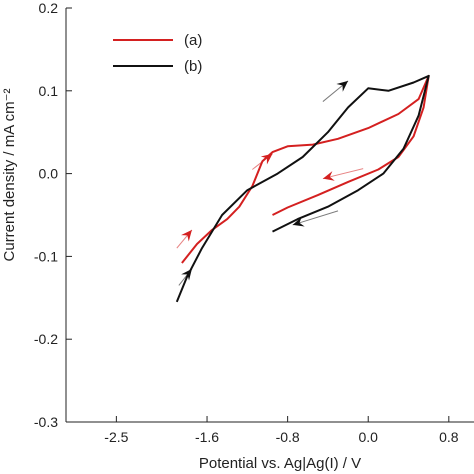 The image size is (474, 474). I want to click on x-tick-label: 0.8, so click(449, 437).